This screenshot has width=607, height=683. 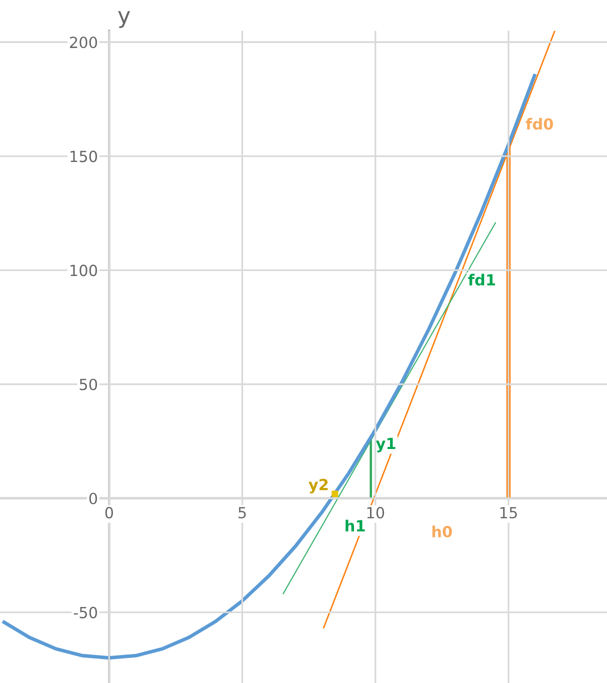 What do you see at coordinates (84, 156) in the screenshot?
I see `y-tick-label: 150` at bounding box center [84, 156].